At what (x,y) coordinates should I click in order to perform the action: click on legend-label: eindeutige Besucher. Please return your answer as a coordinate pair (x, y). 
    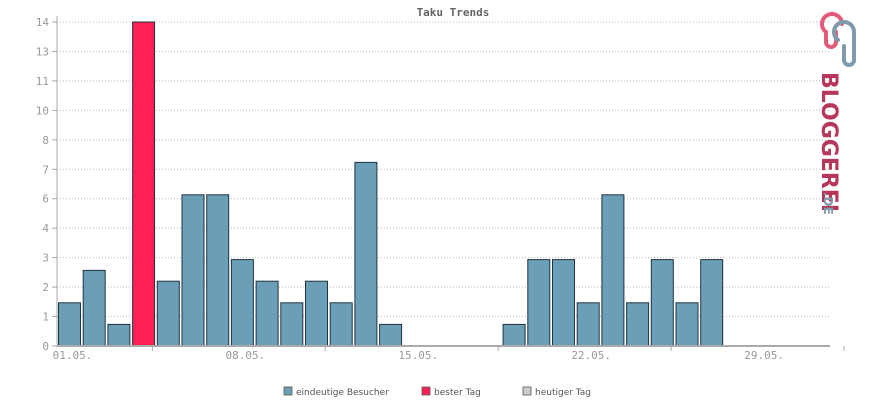
    Looking at the image, I should click on (342, 393).